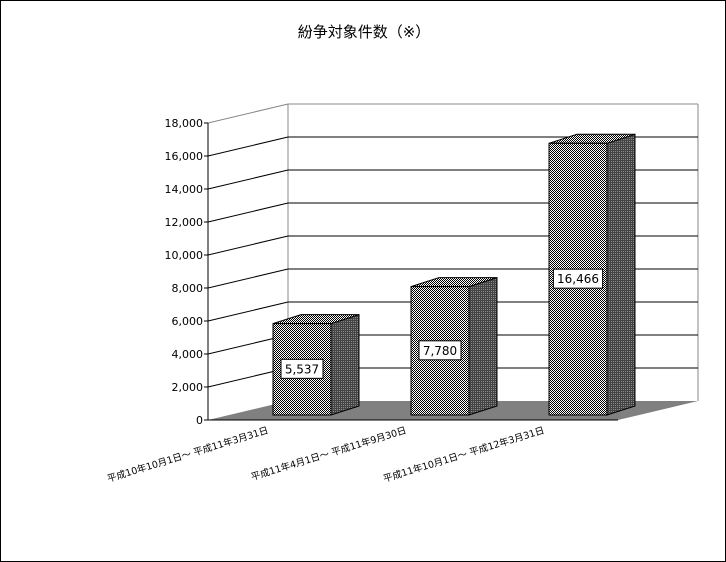 This screenshot has width=726, height=562. What do you see at coordinates (184, 156) in the screenshot?
I see `y-tick-label: 16,000` at bounding box center [184, 156].